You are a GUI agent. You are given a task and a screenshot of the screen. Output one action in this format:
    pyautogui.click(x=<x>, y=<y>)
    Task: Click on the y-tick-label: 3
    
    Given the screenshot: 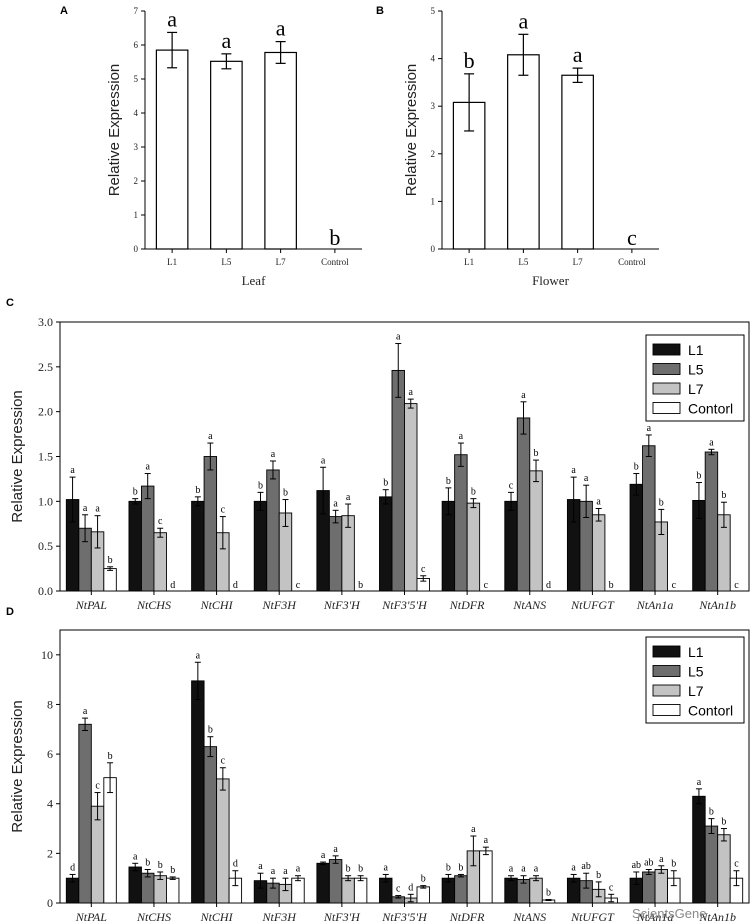 What is the action you would take?
    pyautogui.click(x=136, y=147)
    